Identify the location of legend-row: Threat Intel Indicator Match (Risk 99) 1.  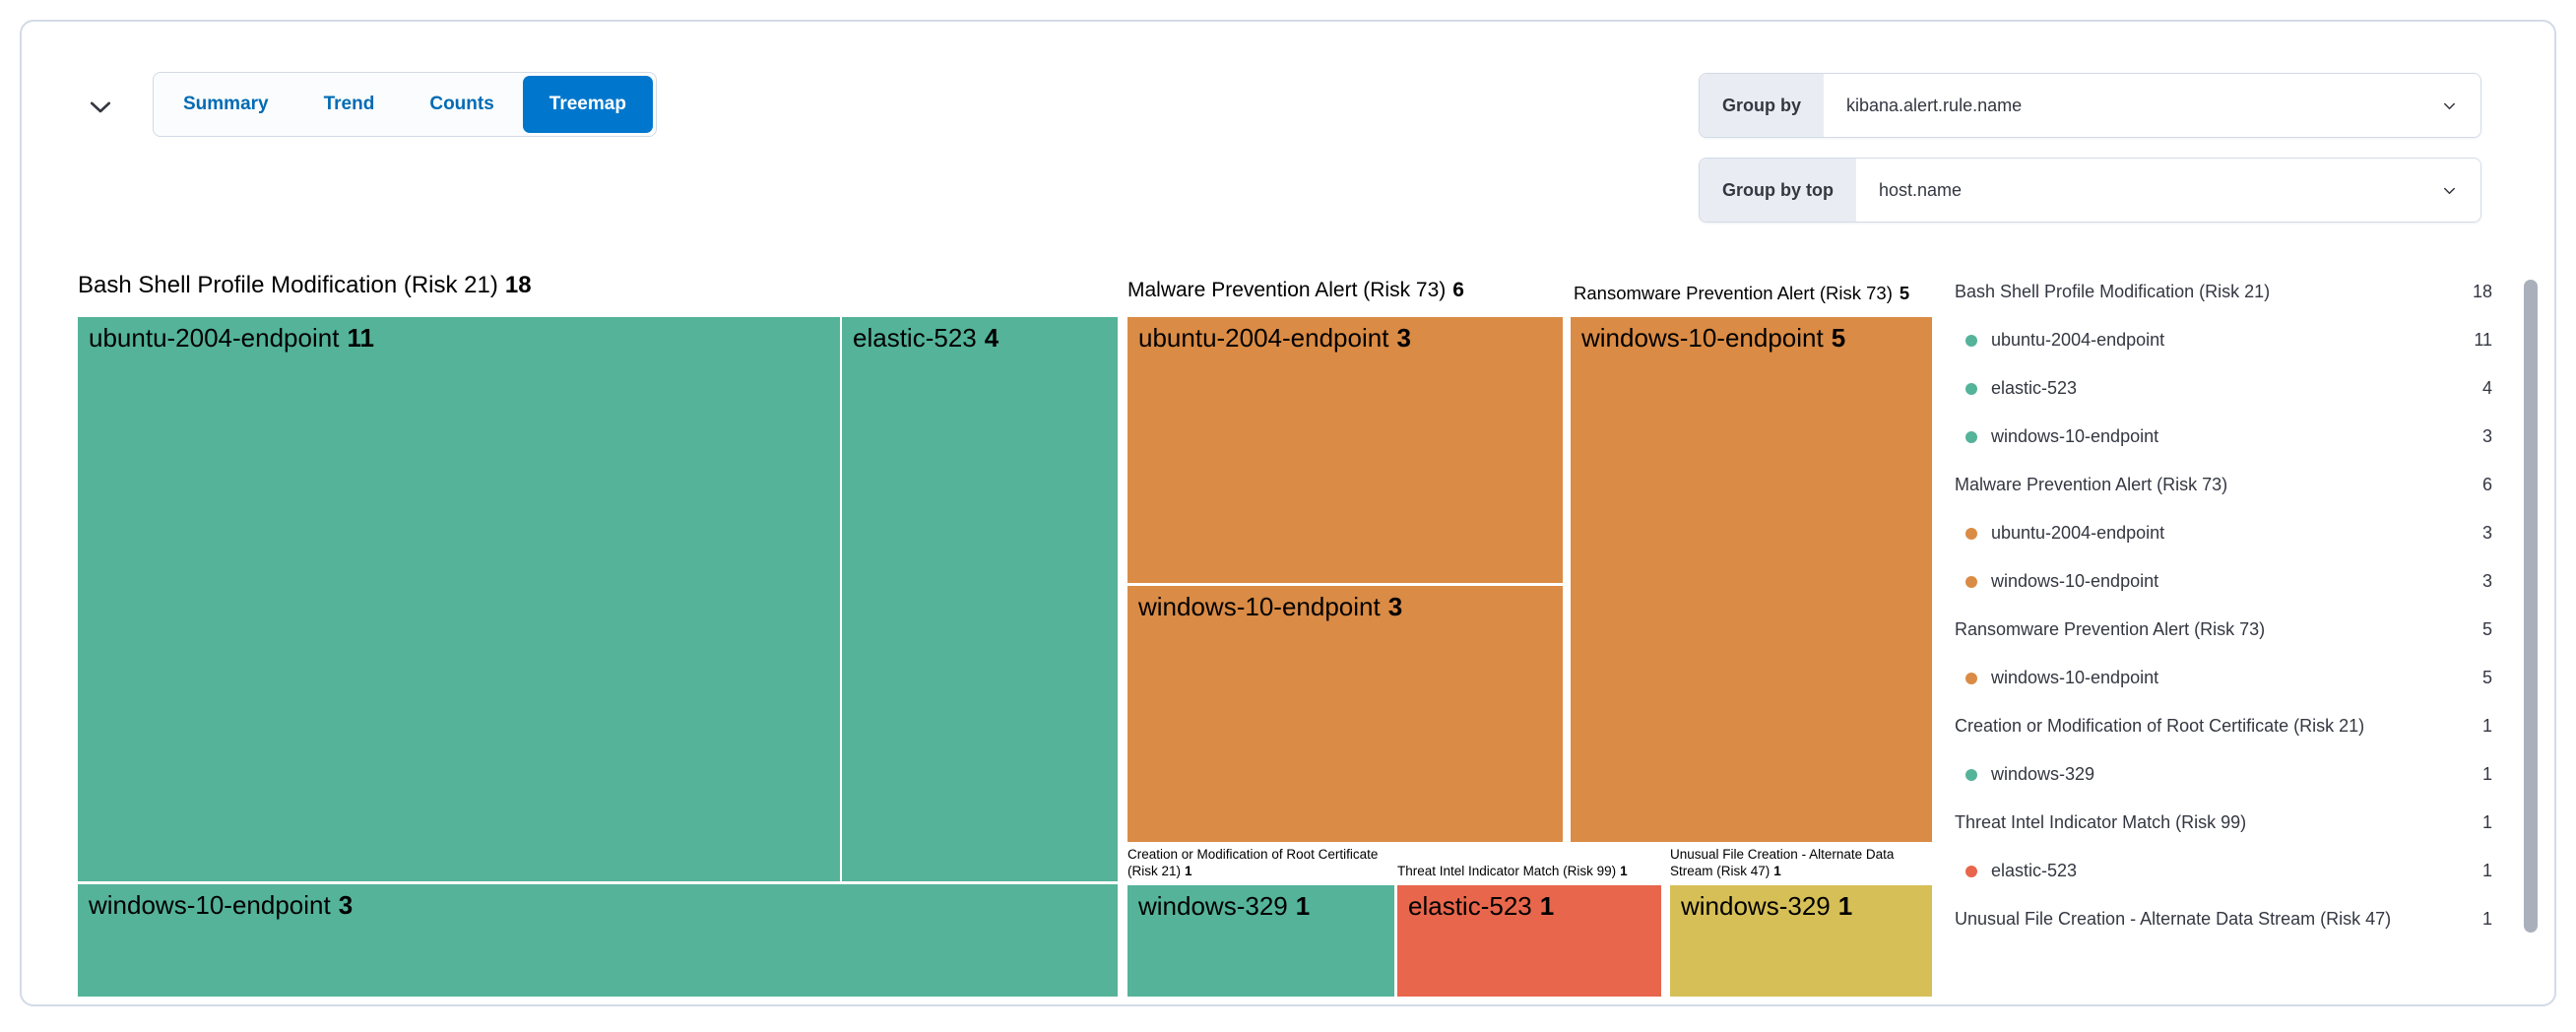
(2223, 823).